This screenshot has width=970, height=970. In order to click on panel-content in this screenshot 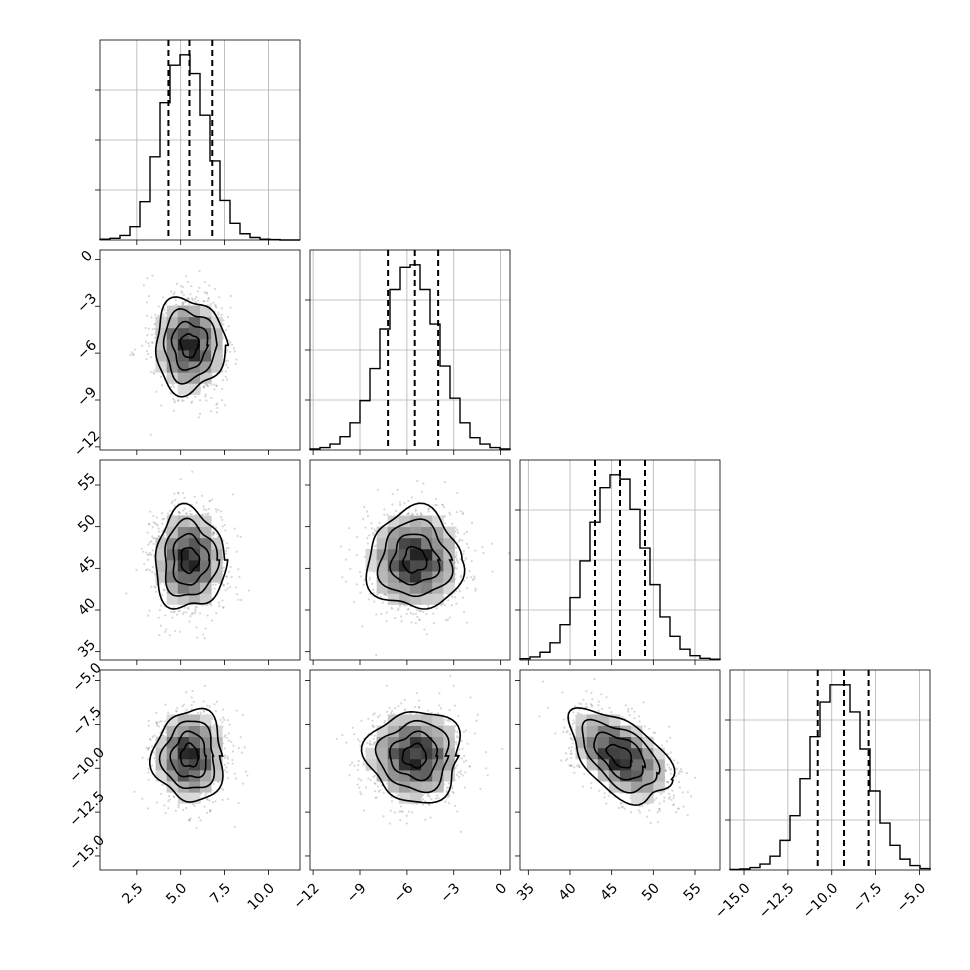, I will do `click(419, 753)`.